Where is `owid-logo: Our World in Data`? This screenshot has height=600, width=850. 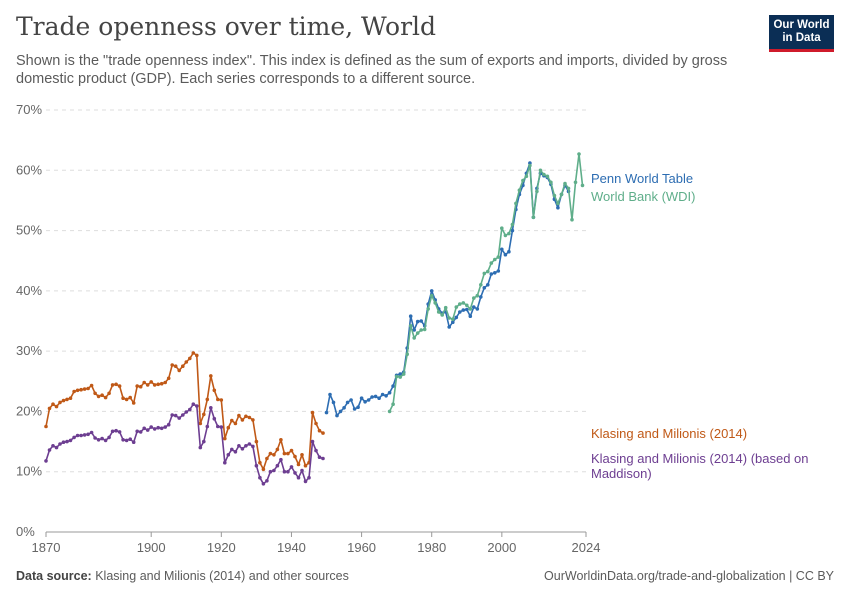
owid-logo: Our World in Data is located at coordinates (801, 33).